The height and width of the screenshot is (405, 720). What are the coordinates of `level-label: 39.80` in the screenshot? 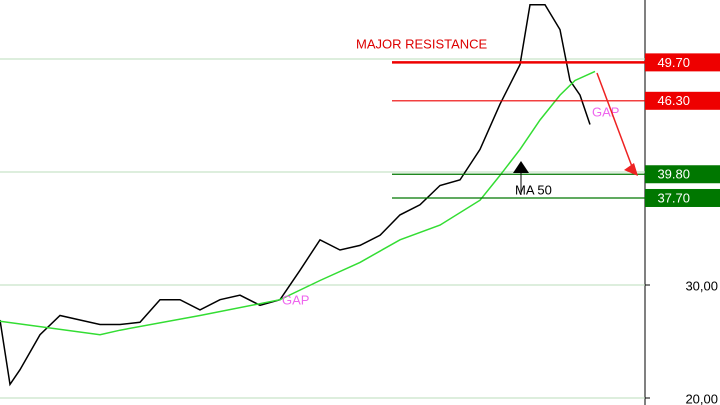 It's located at (673, 174).